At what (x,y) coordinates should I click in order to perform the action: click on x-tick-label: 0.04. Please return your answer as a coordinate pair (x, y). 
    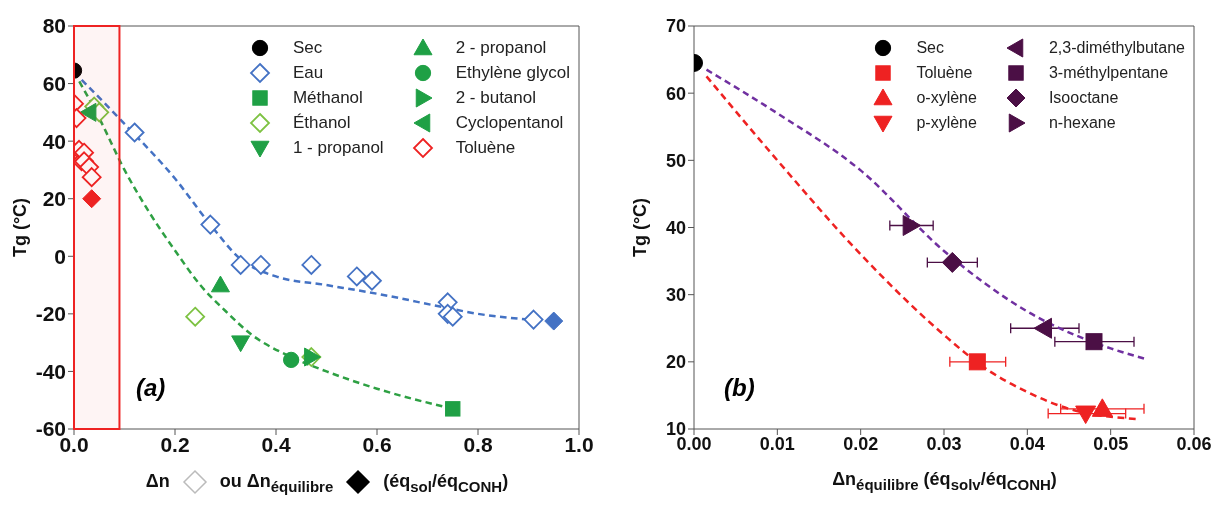
    Looking at the image, I should click on (1027, 443).